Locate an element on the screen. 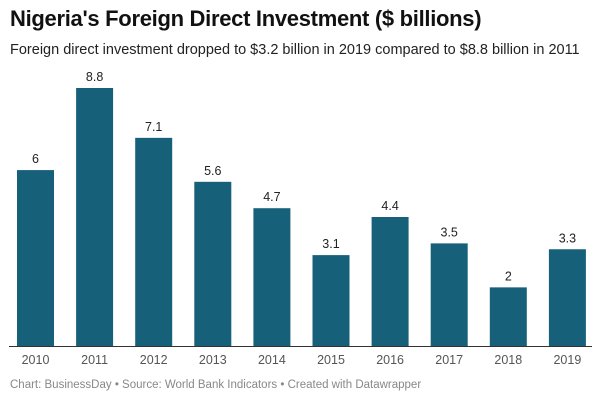  value-label: 2 is located at coordinates (508, 276).